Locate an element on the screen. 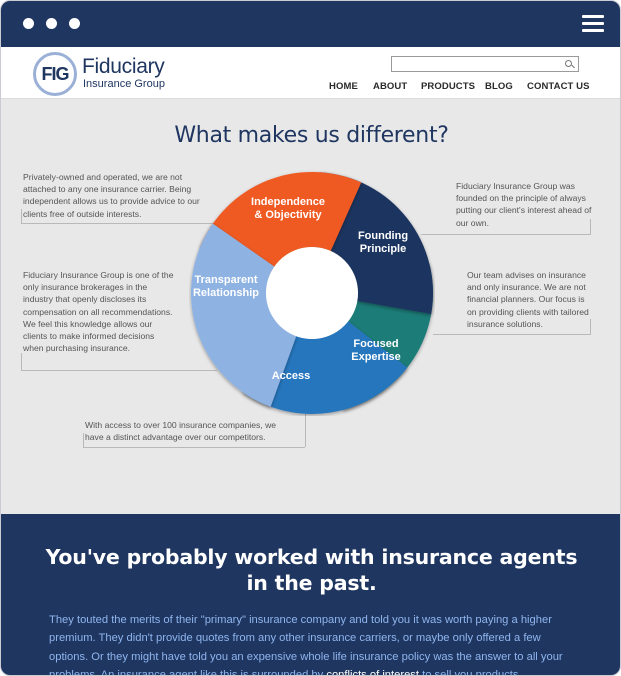  nav-blog: BLOG is located at coordinates (499, 86).